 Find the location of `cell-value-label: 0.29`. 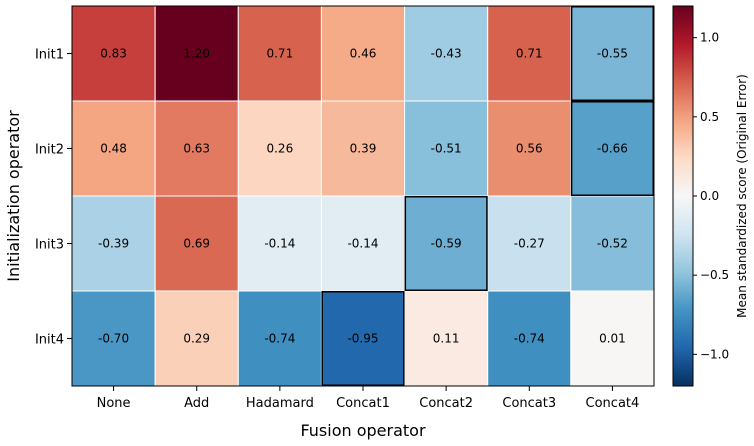

cell-value-label: 0.29 is located at coordinates (196, 339).